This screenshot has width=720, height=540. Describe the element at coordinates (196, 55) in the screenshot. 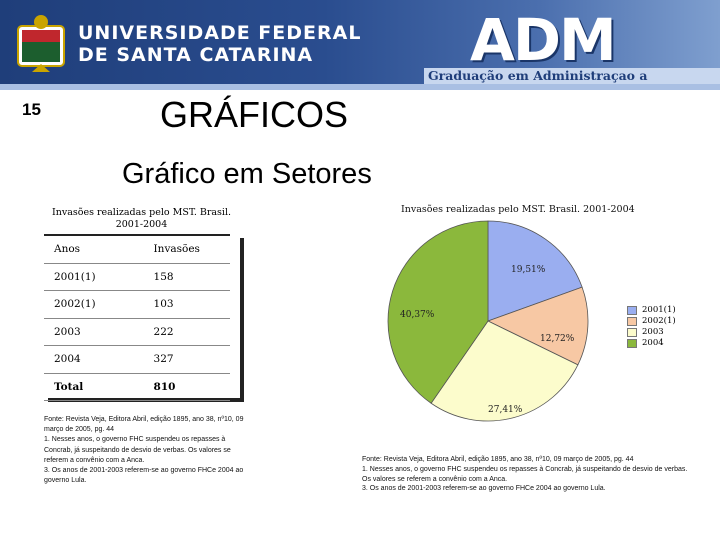

I see `university-name-line2: DE SANTA CATARINA` at that location.